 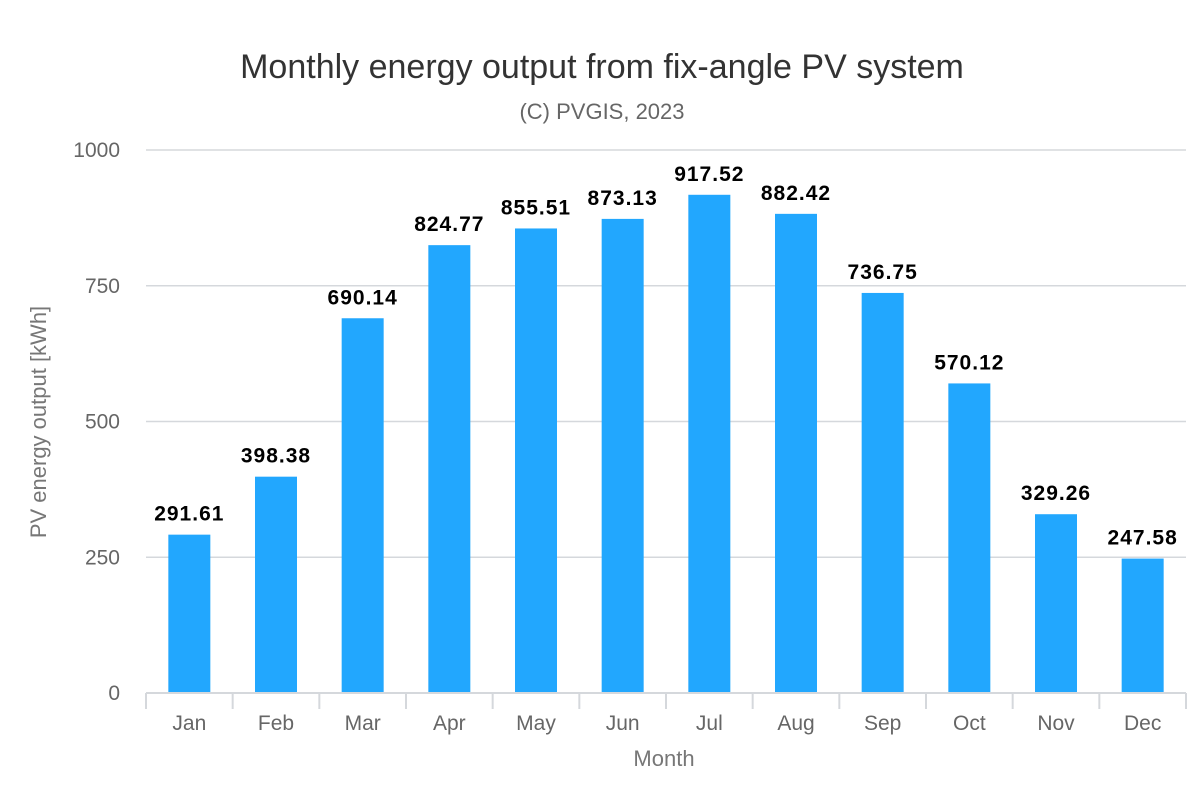 I want to click on bar-dec, so click(x=1142, y=625).